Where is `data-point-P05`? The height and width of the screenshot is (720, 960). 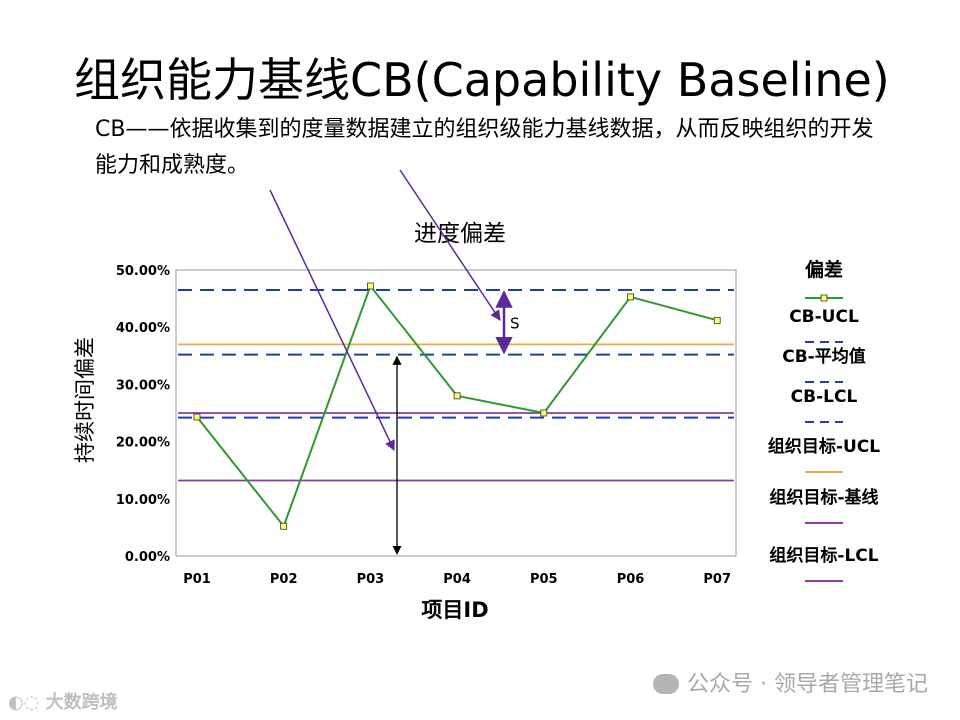
data-point-P05 is located at coordinates (544, 413).